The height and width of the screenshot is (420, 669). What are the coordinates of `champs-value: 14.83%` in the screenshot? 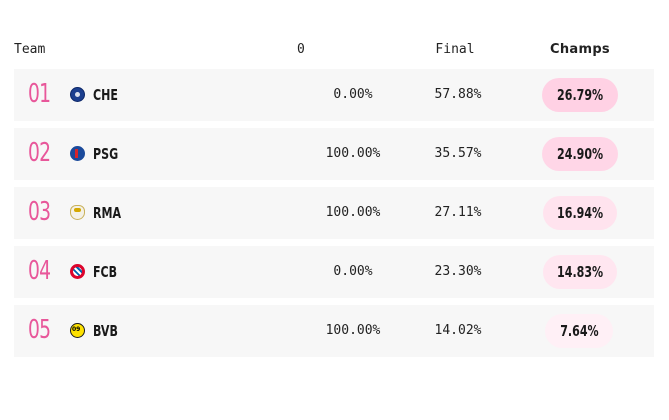 It's located at (580, 272).